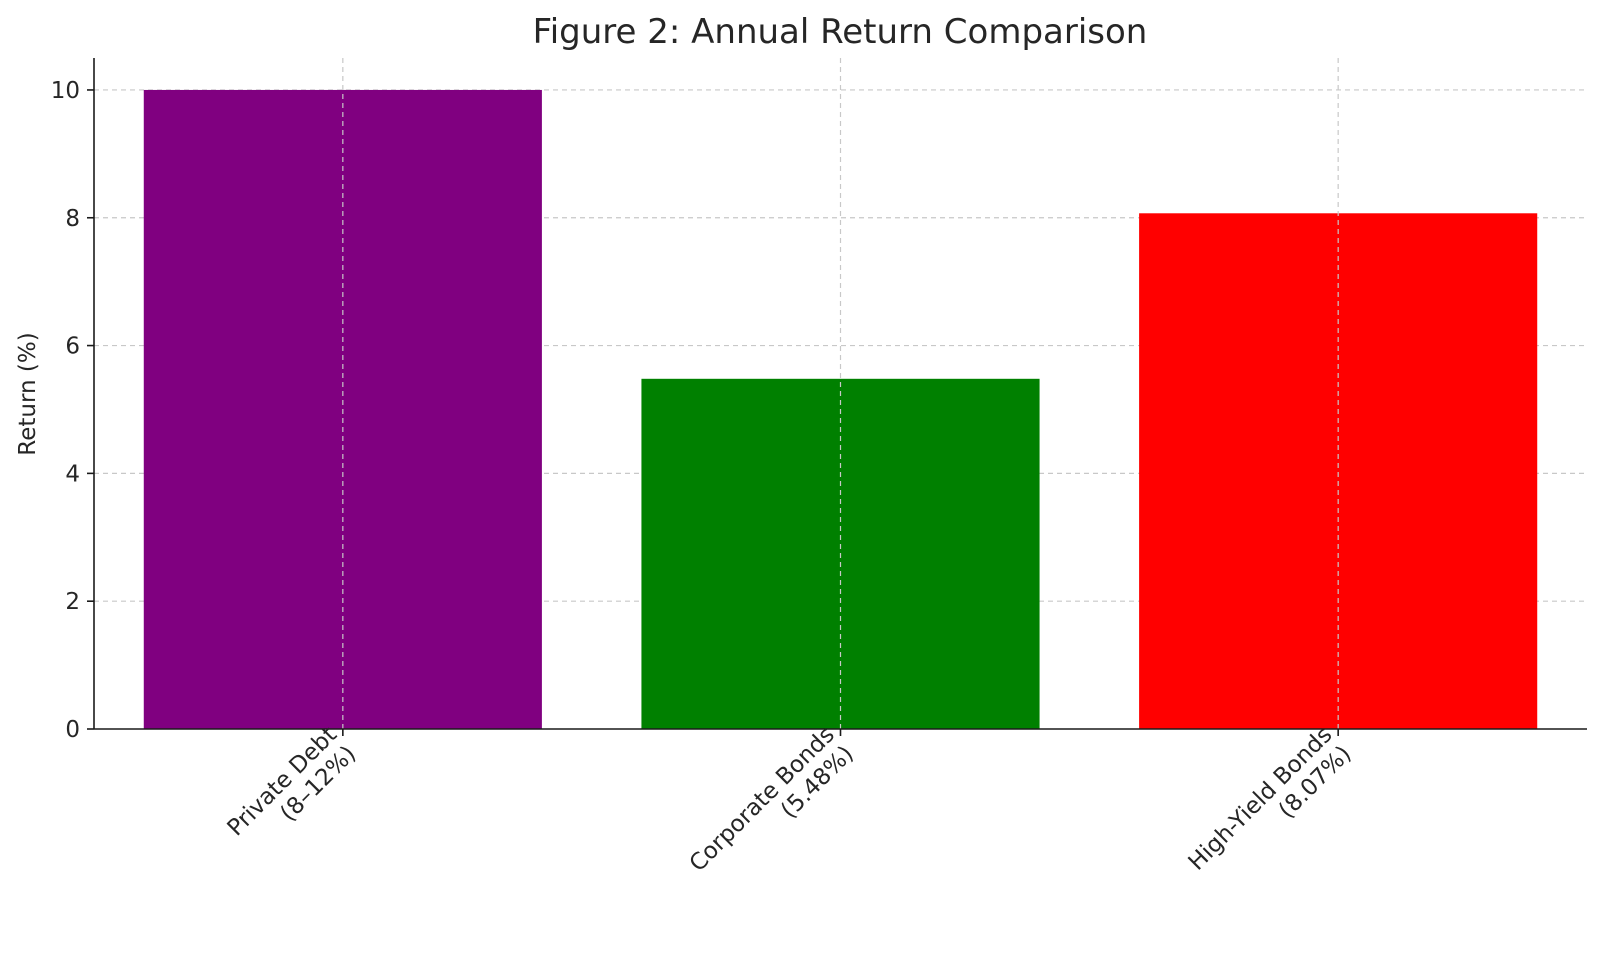 The height and width of the screenshot is (954, 1600). Describe the element at coordinates (72, 347) in the screenshot. I see `y-tick-label: 6` at that location.